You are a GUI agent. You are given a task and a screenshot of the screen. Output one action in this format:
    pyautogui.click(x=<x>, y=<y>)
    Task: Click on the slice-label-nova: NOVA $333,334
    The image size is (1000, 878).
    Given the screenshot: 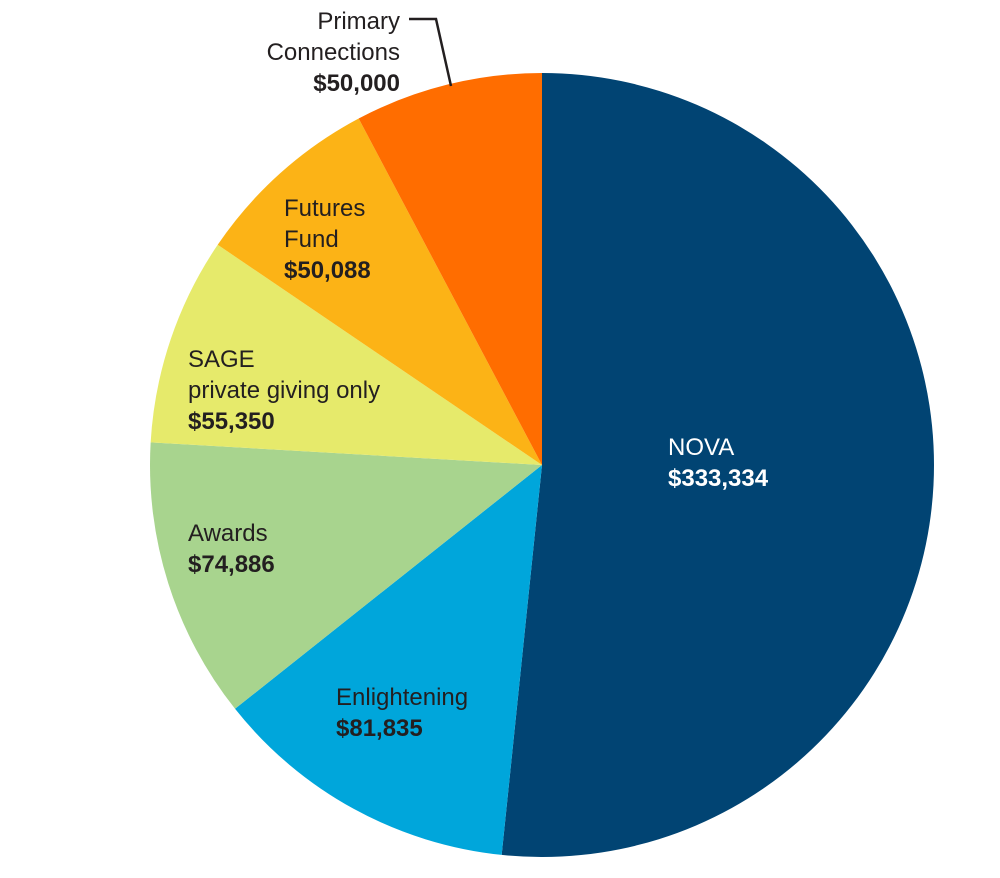 What is the action you would take?
    pyautogui.click(x=718, y=463)
    